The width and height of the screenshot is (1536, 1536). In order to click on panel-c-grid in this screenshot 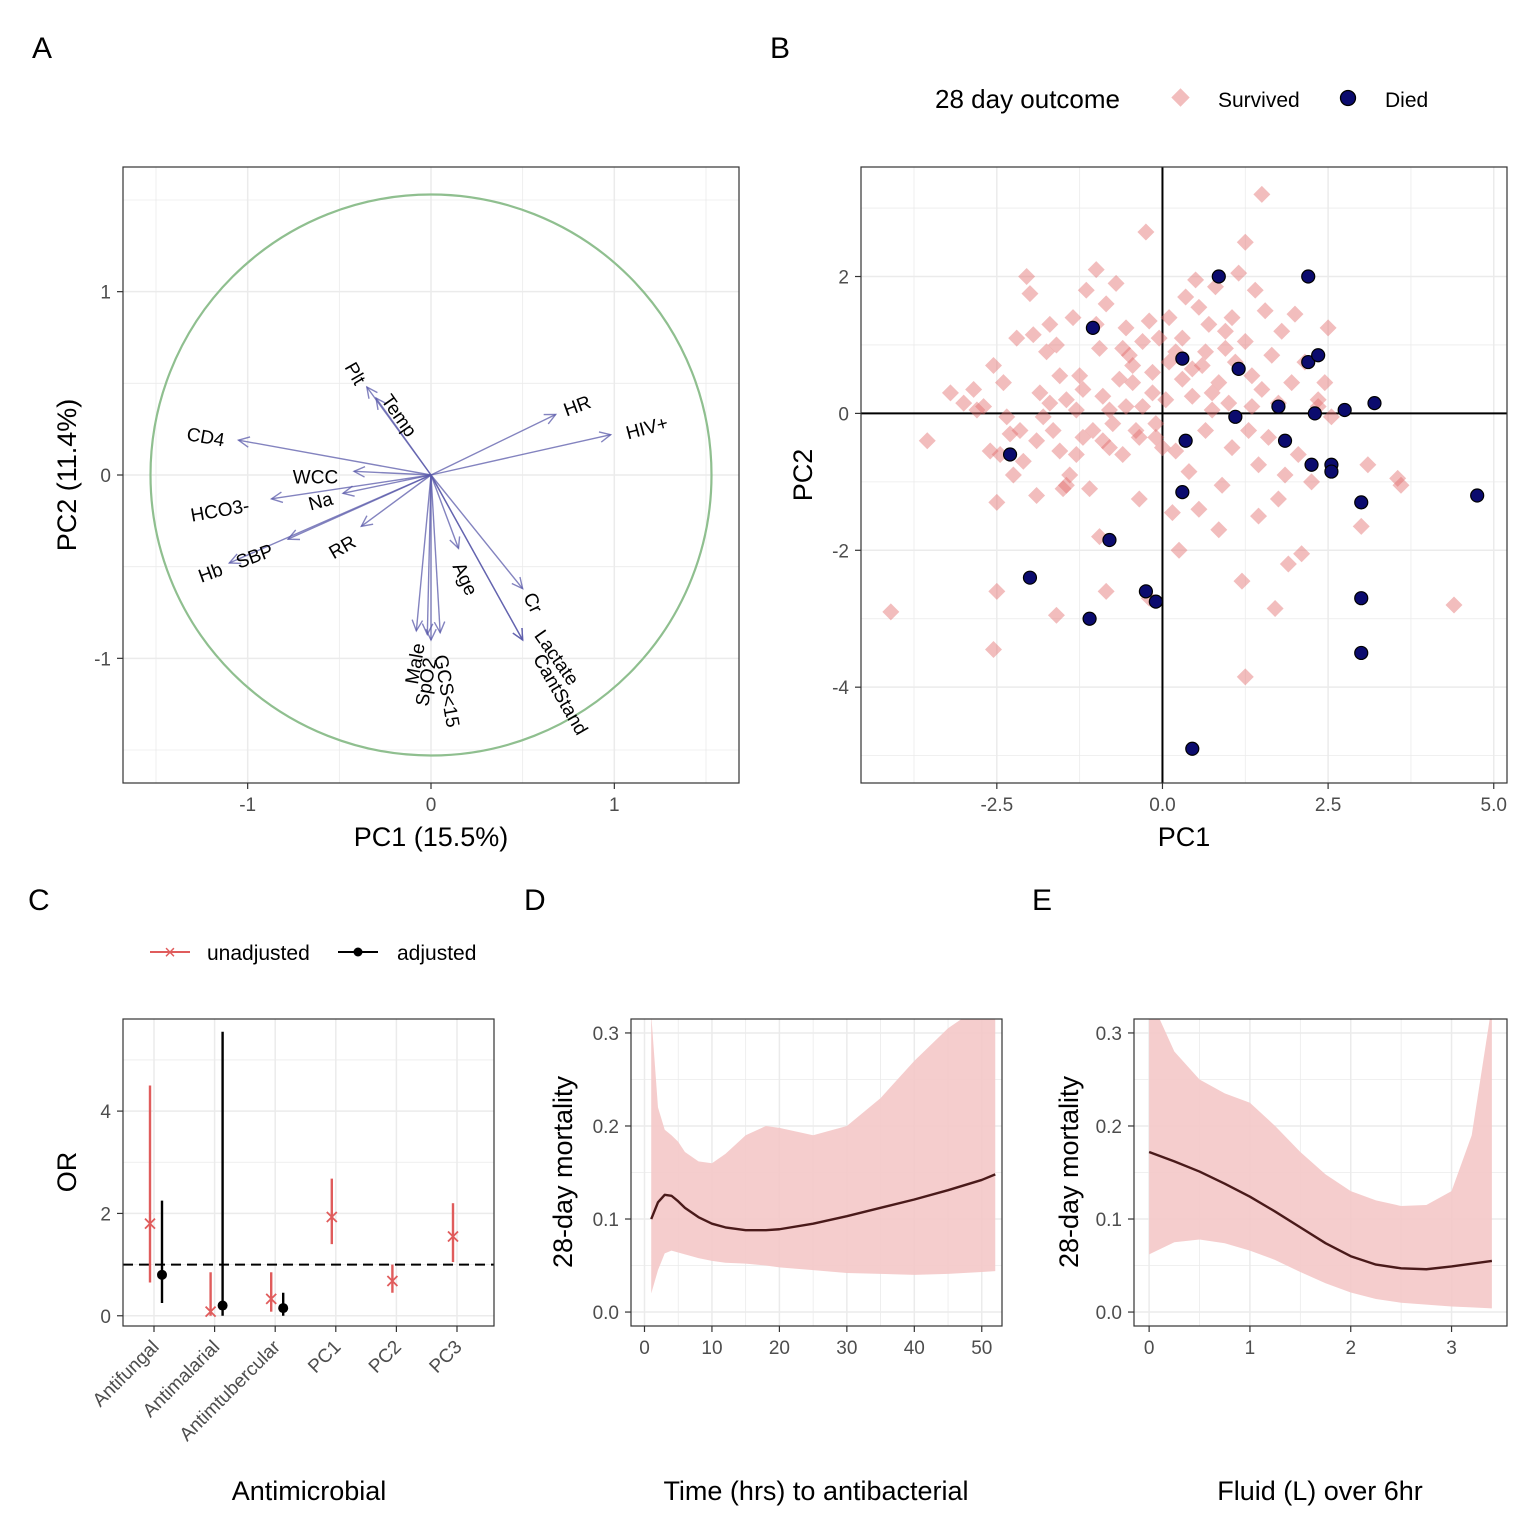, I will do `click(308, 1172)`.